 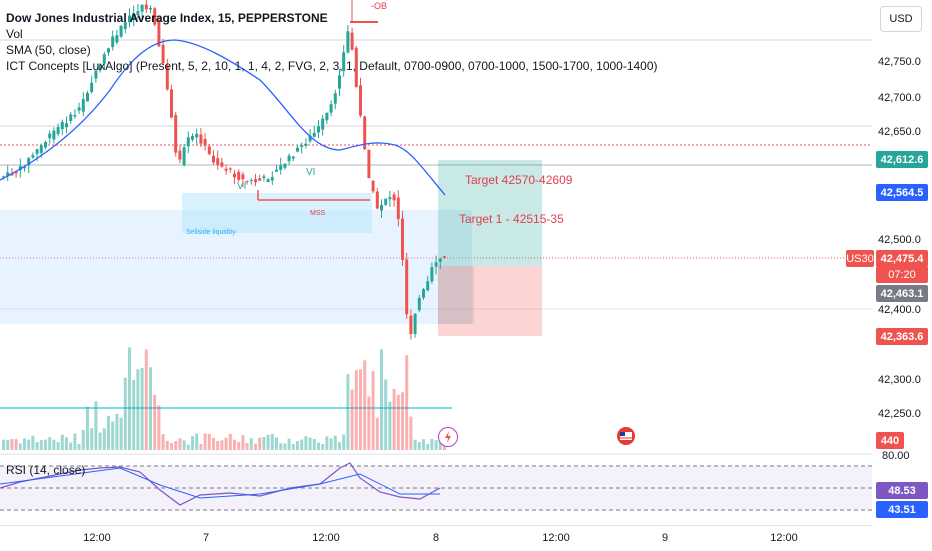 I want to click on rsi-value-badge: 48.53, so click(x=902, y=490).